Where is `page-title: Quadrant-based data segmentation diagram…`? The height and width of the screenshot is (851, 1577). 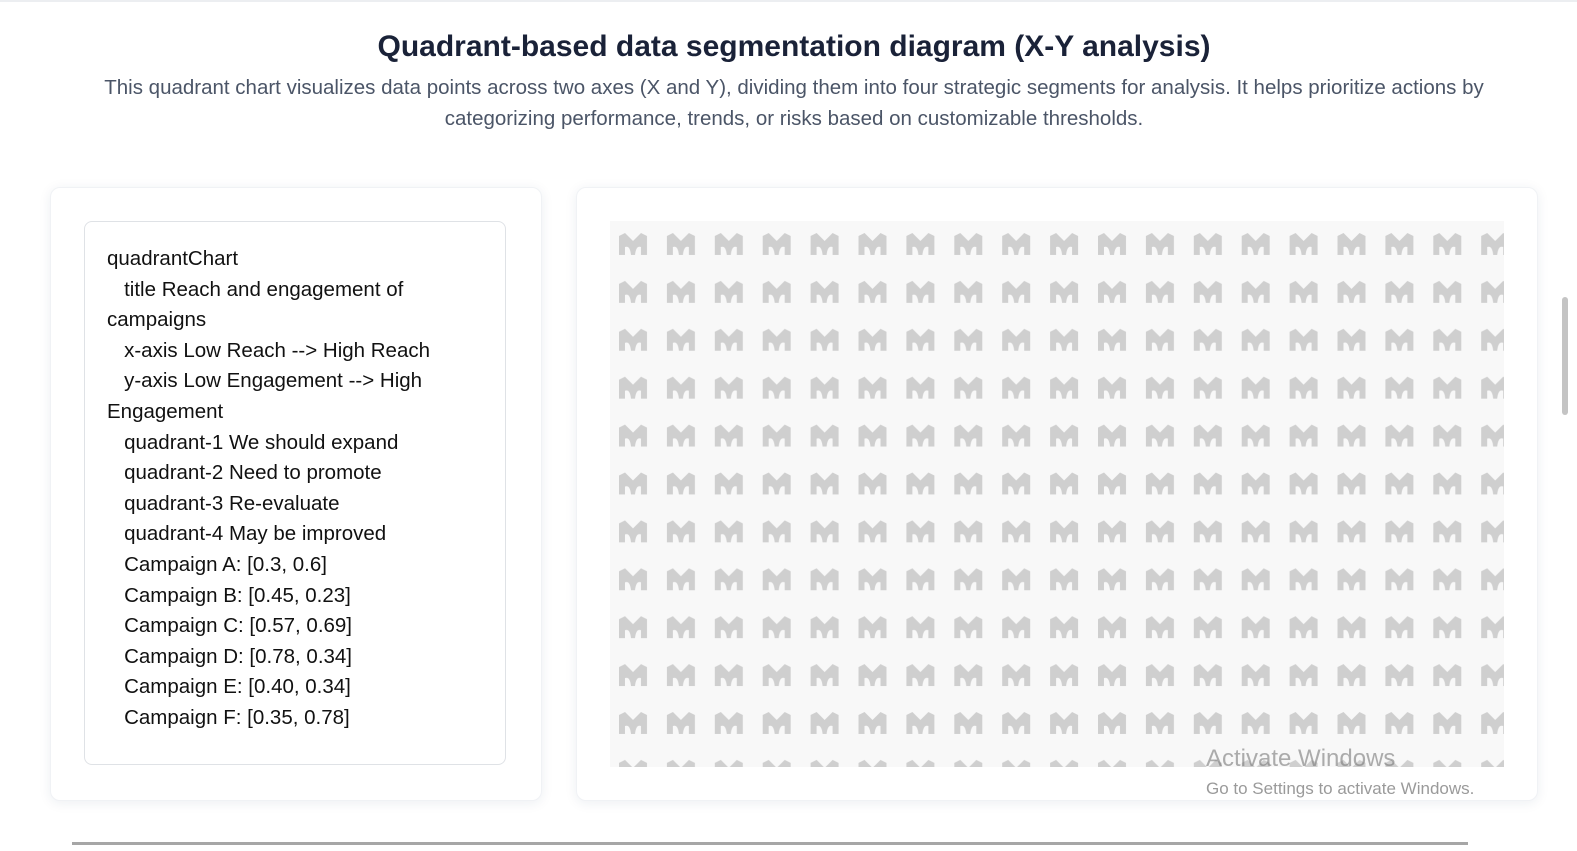 page-title: Quadrant-based data segmentation diagram… is located at coordinates (794, 46).